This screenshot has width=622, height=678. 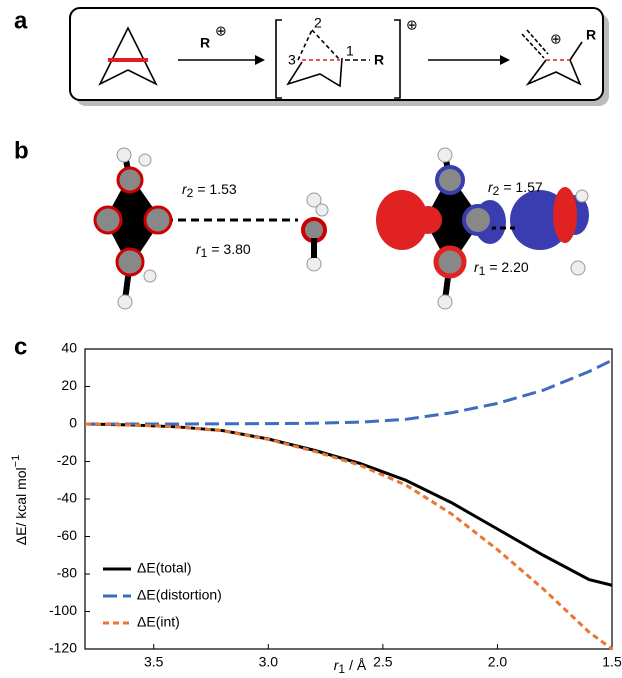 What do you see at coordinates (158, 622) in the screenshot?
I see `legend-label: ΔE(int)` at bounding box center [158, 622].